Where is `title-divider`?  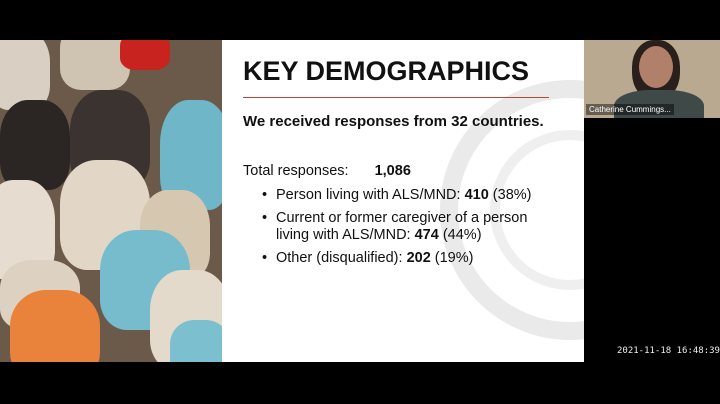 title-divider is located at coordinates (396, 97).